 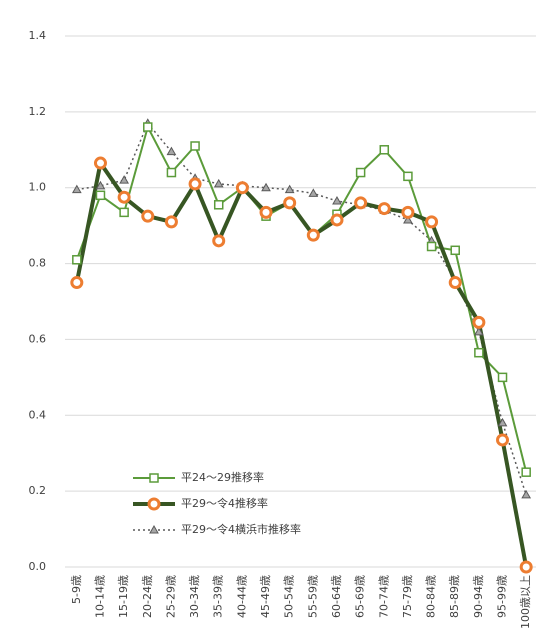 I want to click on y-tick-label: 0.8, so click(x=38, y=263).